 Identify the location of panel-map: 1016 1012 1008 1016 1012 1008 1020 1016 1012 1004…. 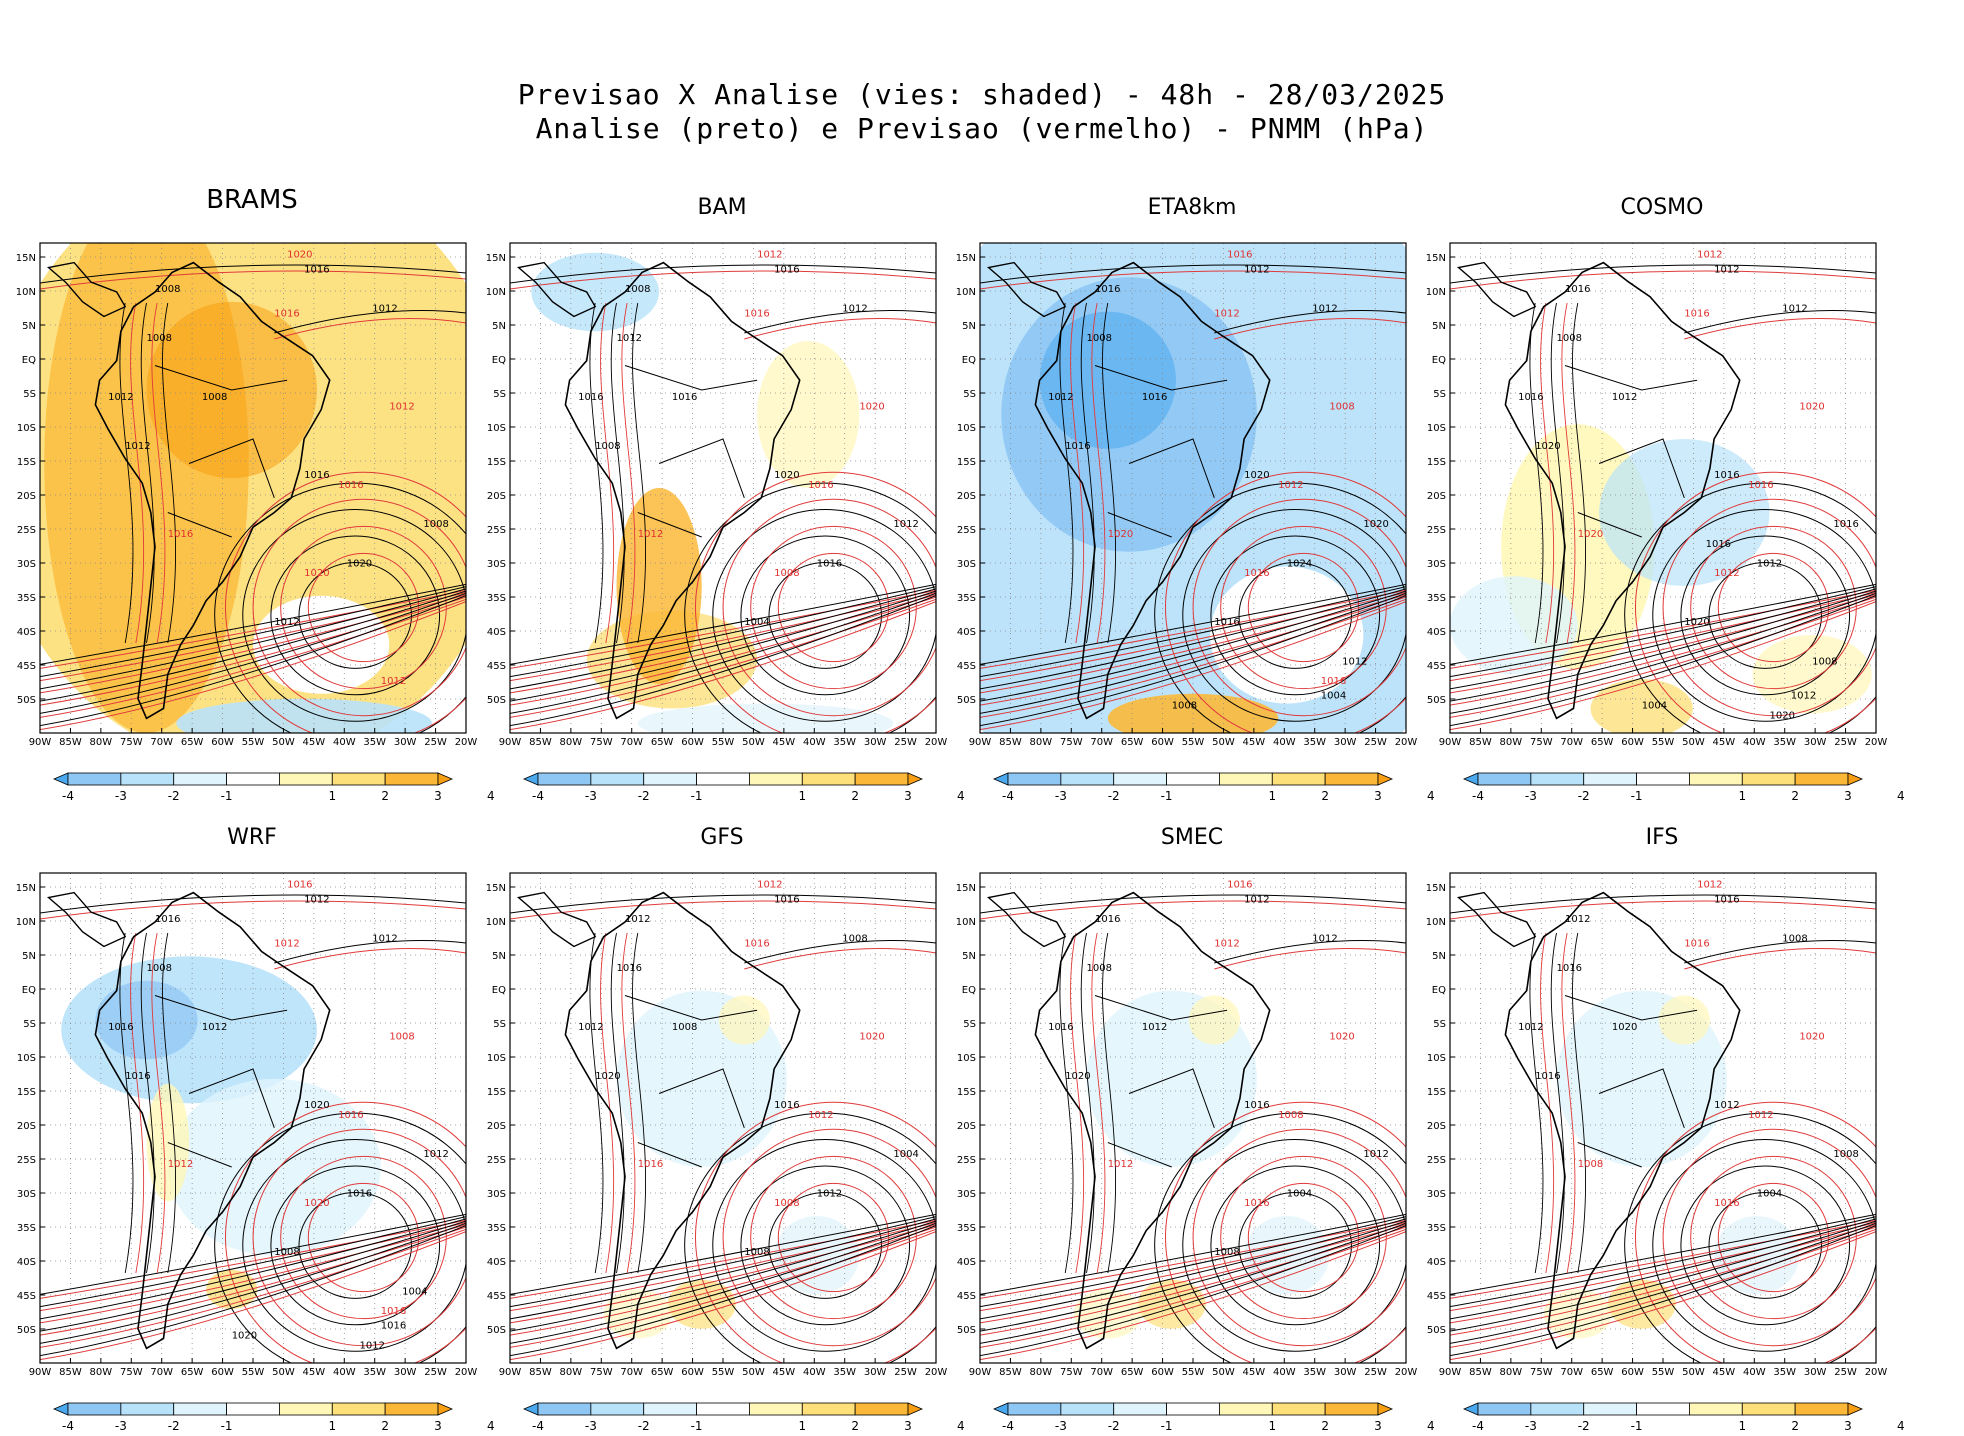
(725, 1152).